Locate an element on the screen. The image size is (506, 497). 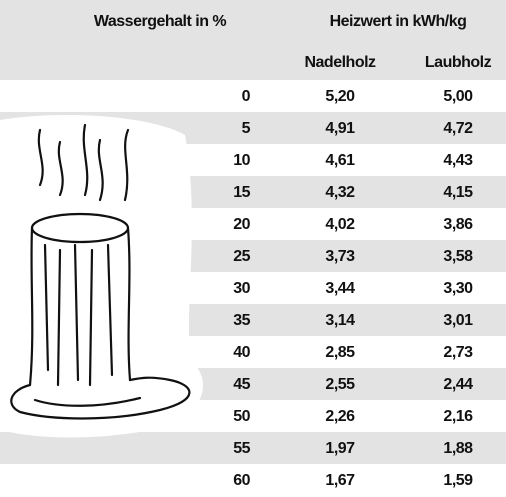
hardwood-value: 3,30 is located at coordinates (458, 288).